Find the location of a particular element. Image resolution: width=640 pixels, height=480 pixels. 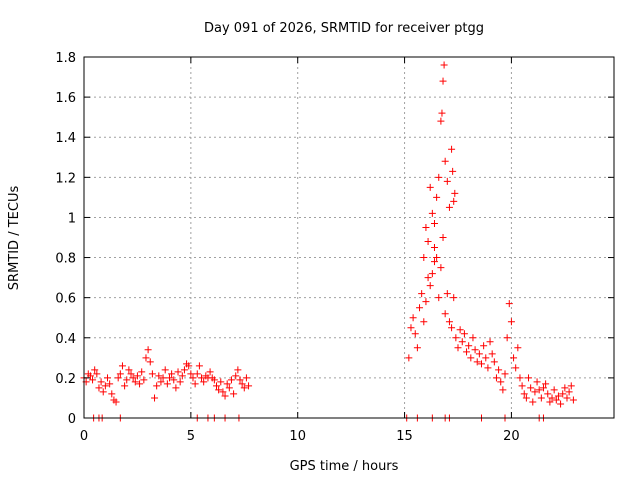

x-tick-label: 0 is located at coordinates (84, 436).